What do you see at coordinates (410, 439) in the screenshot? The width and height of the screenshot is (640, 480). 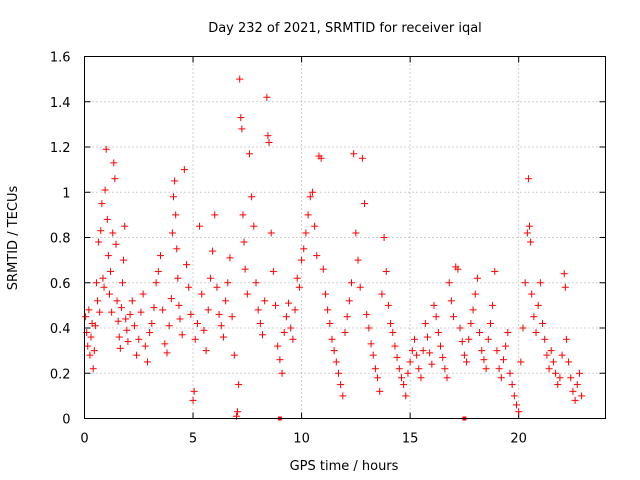 I see `x-tick-label: 15` at bounding box center [410, 439].